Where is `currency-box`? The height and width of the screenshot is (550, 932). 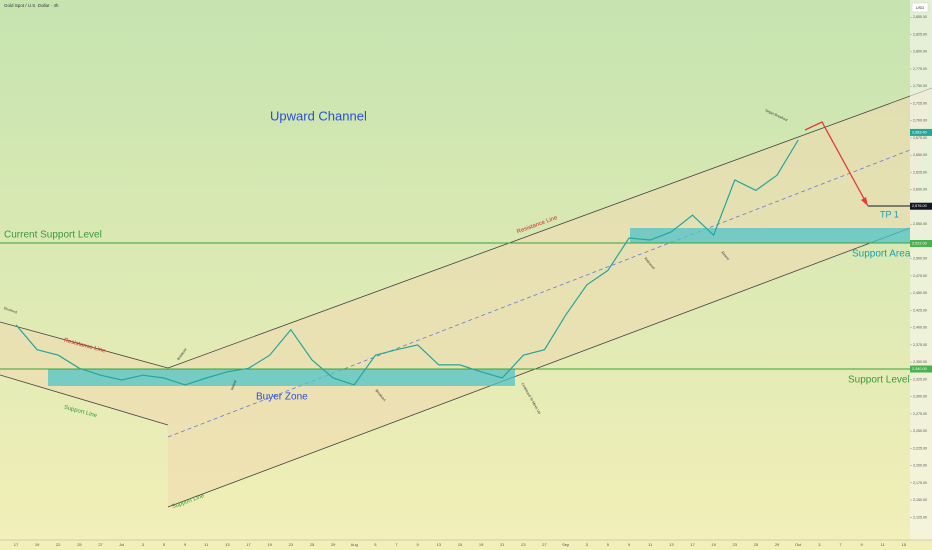
currency-box is located at coordinates (920, 7).